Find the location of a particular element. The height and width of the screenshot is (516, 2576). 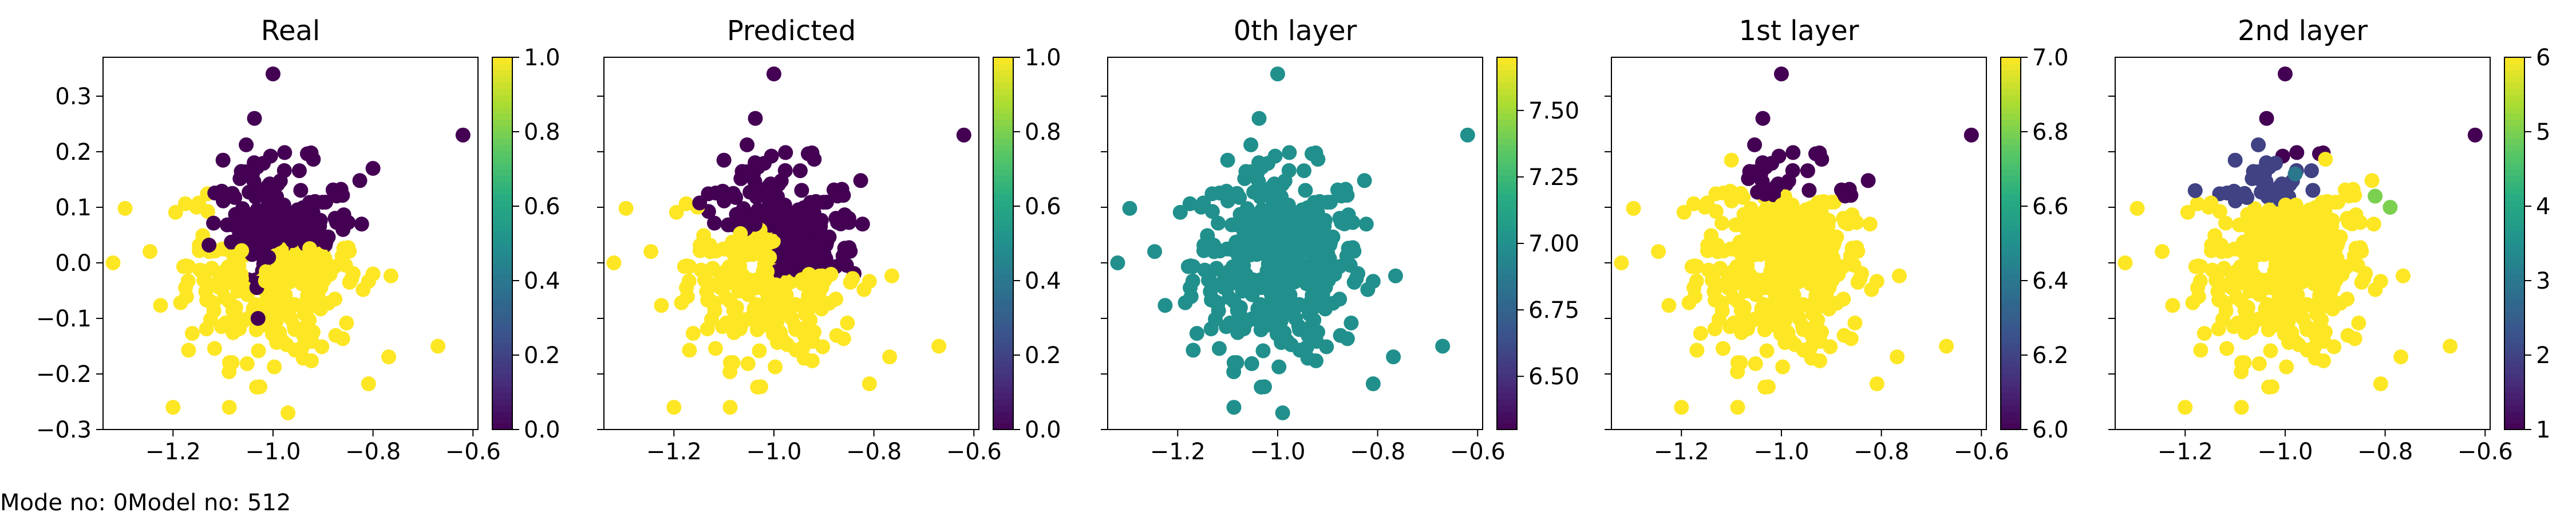

colorbar-tick-label: 6.8 is located at coordinates (2050, 132).